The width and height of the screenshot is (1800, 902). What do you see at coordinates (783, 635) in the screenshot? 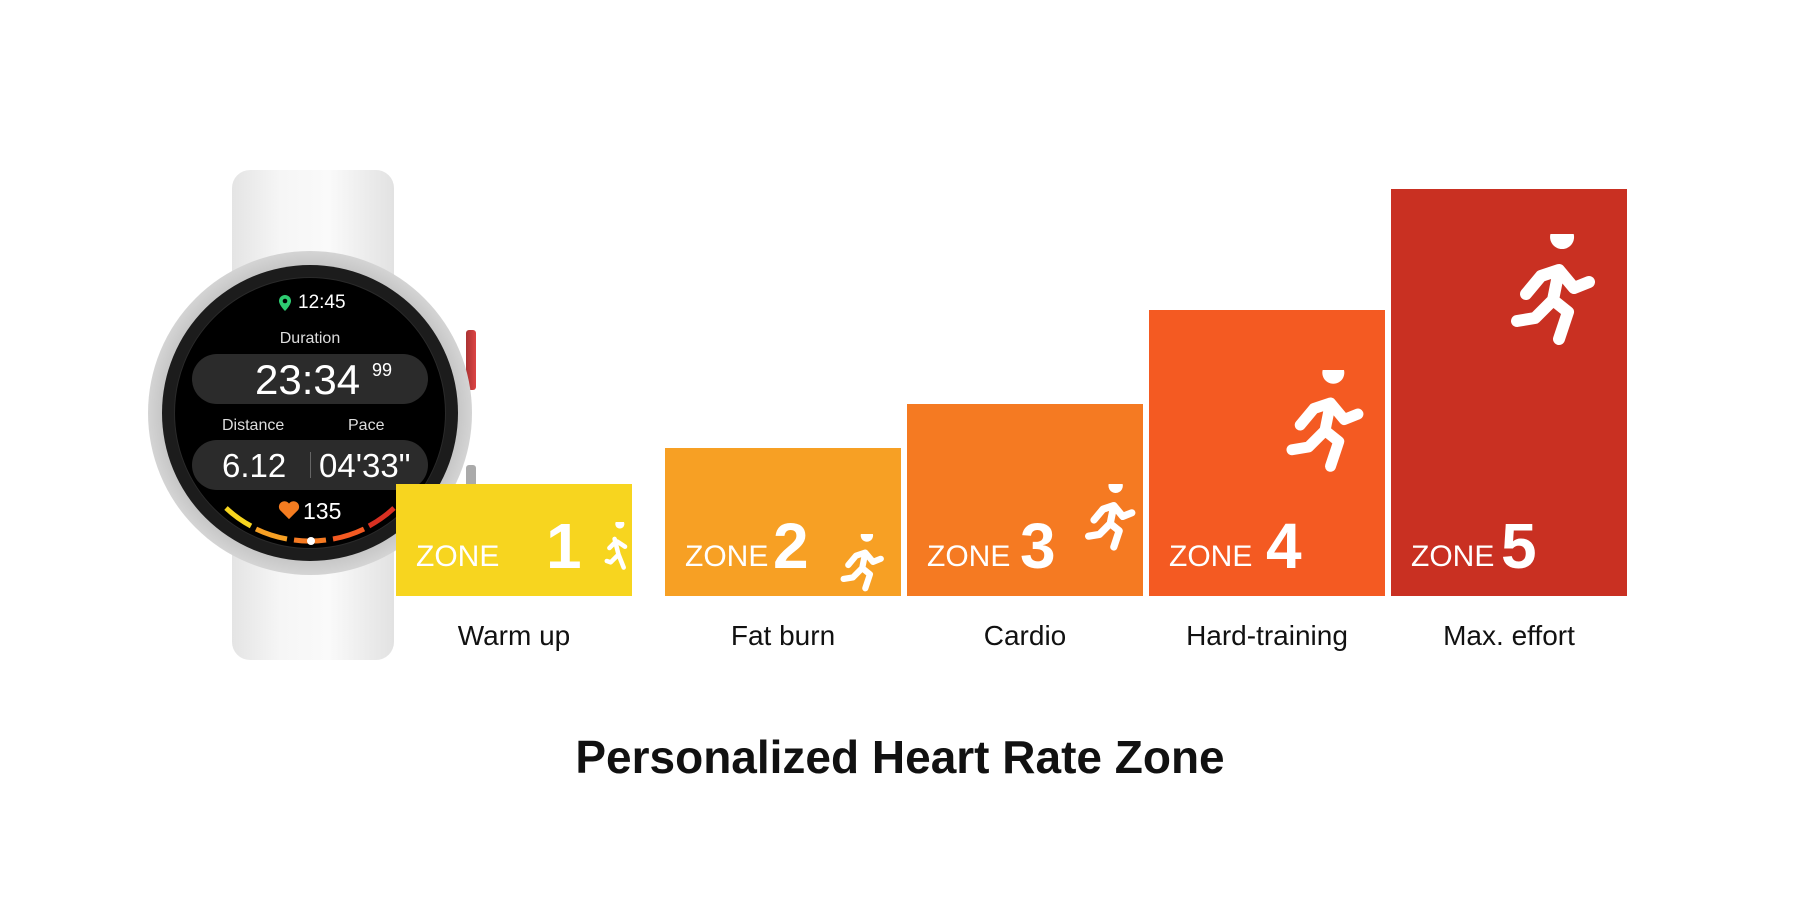
I see `zone-2-label: Fat burn` at bounding box center [783, 635].